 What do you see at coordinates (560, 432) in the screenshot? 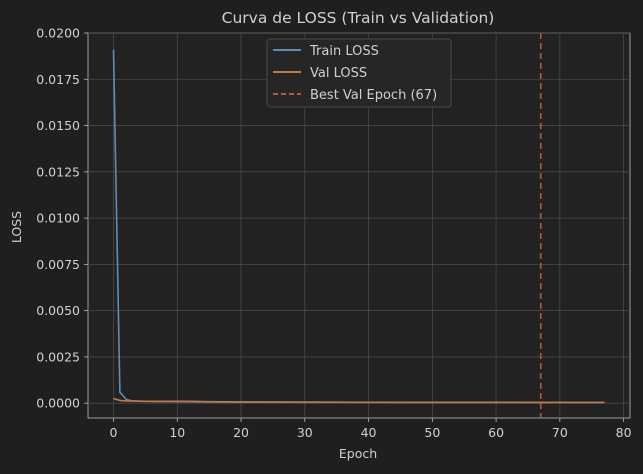
I see `x-tick-label: 70` at bounding box center [560, 432].